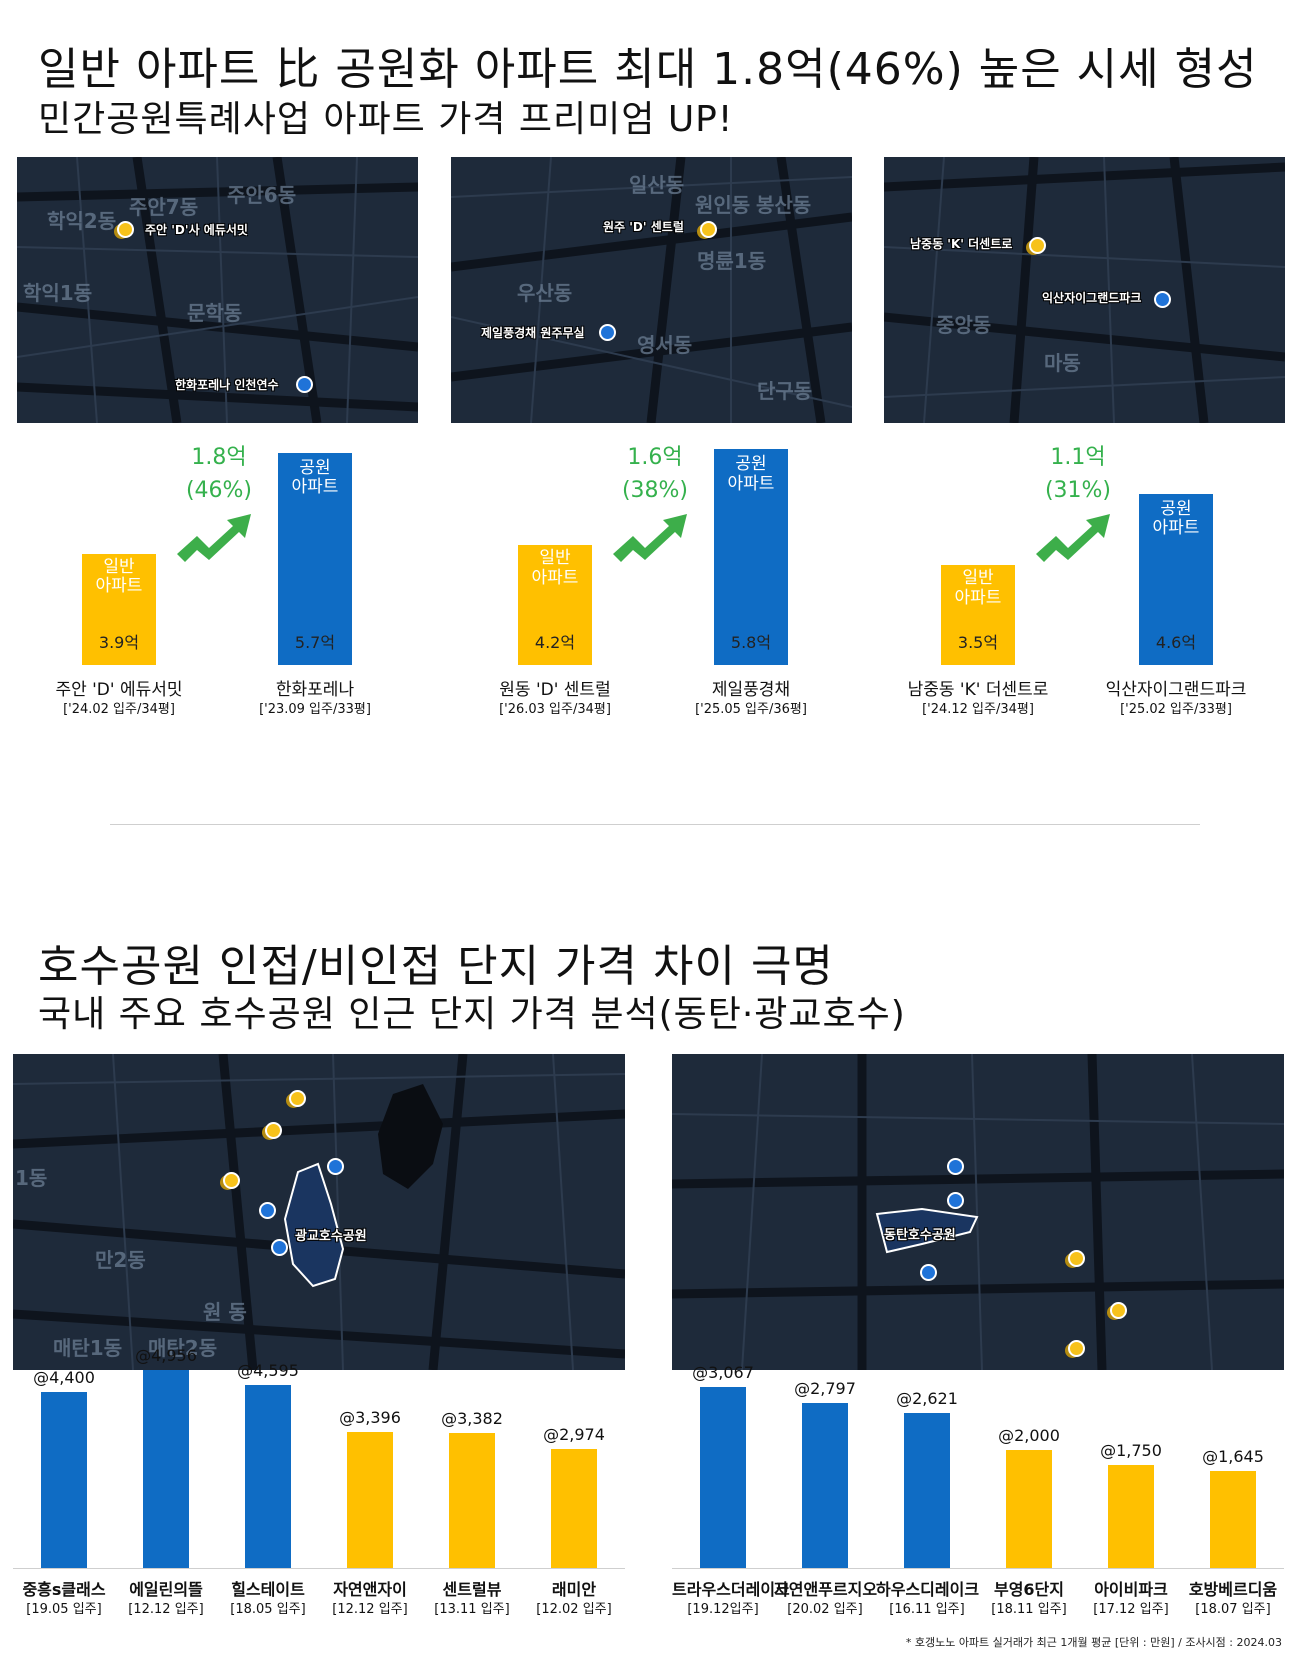 The image size is (1300, 1660). What do you see at coordinates (120, 1260) in the screenshot?
I see `district-label: 만2동` at bounding box center [120, 1260].